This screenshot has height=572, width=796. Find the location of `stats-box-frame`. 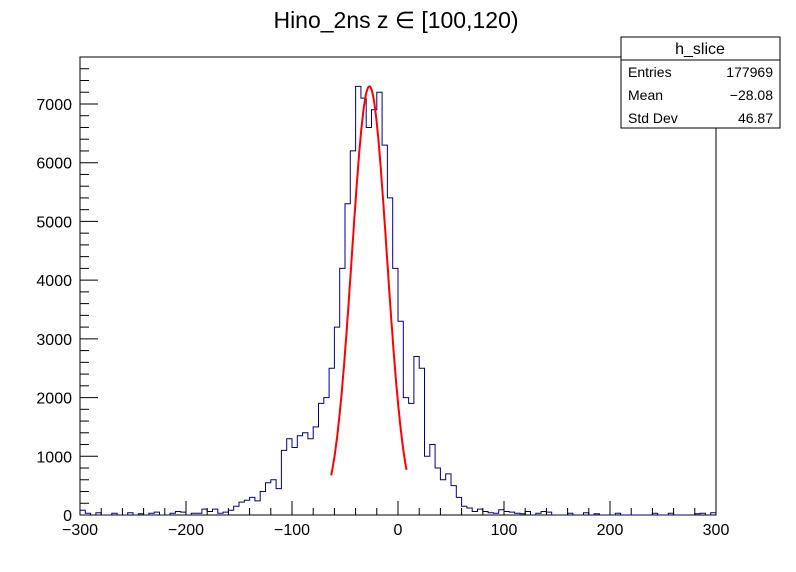

stats-box-frame is located at coordinates (700, 82).